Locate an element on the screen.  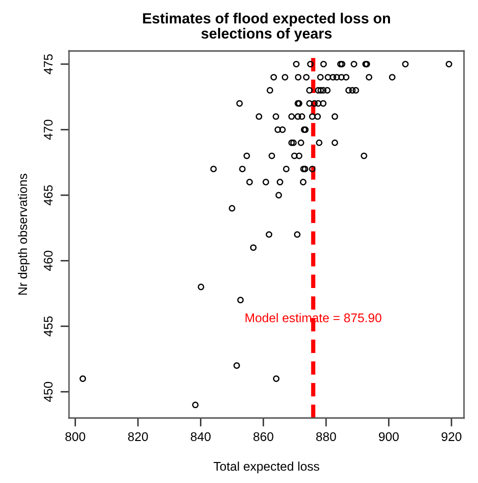
x-tick-label: 880 is located at coordinates (326, 437).